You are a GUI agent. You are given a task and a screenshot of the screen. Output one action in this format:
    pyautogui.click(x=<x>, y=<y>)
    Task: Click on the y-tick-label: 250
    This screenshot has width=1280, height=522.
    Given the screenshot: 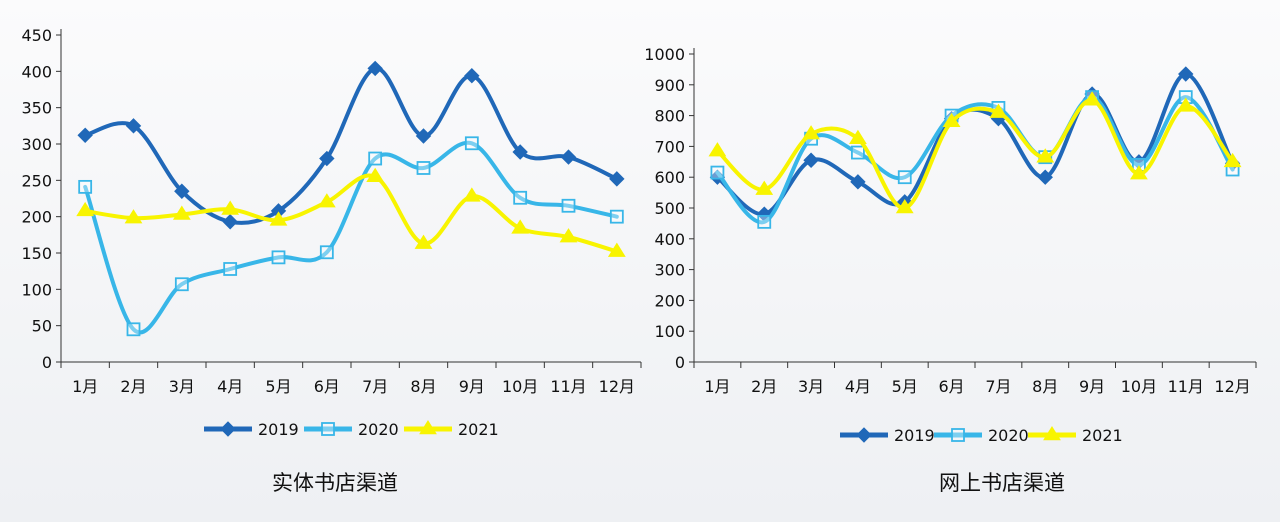 What is the action you would take?
    pyautogui.click(x=36, y=180)
    